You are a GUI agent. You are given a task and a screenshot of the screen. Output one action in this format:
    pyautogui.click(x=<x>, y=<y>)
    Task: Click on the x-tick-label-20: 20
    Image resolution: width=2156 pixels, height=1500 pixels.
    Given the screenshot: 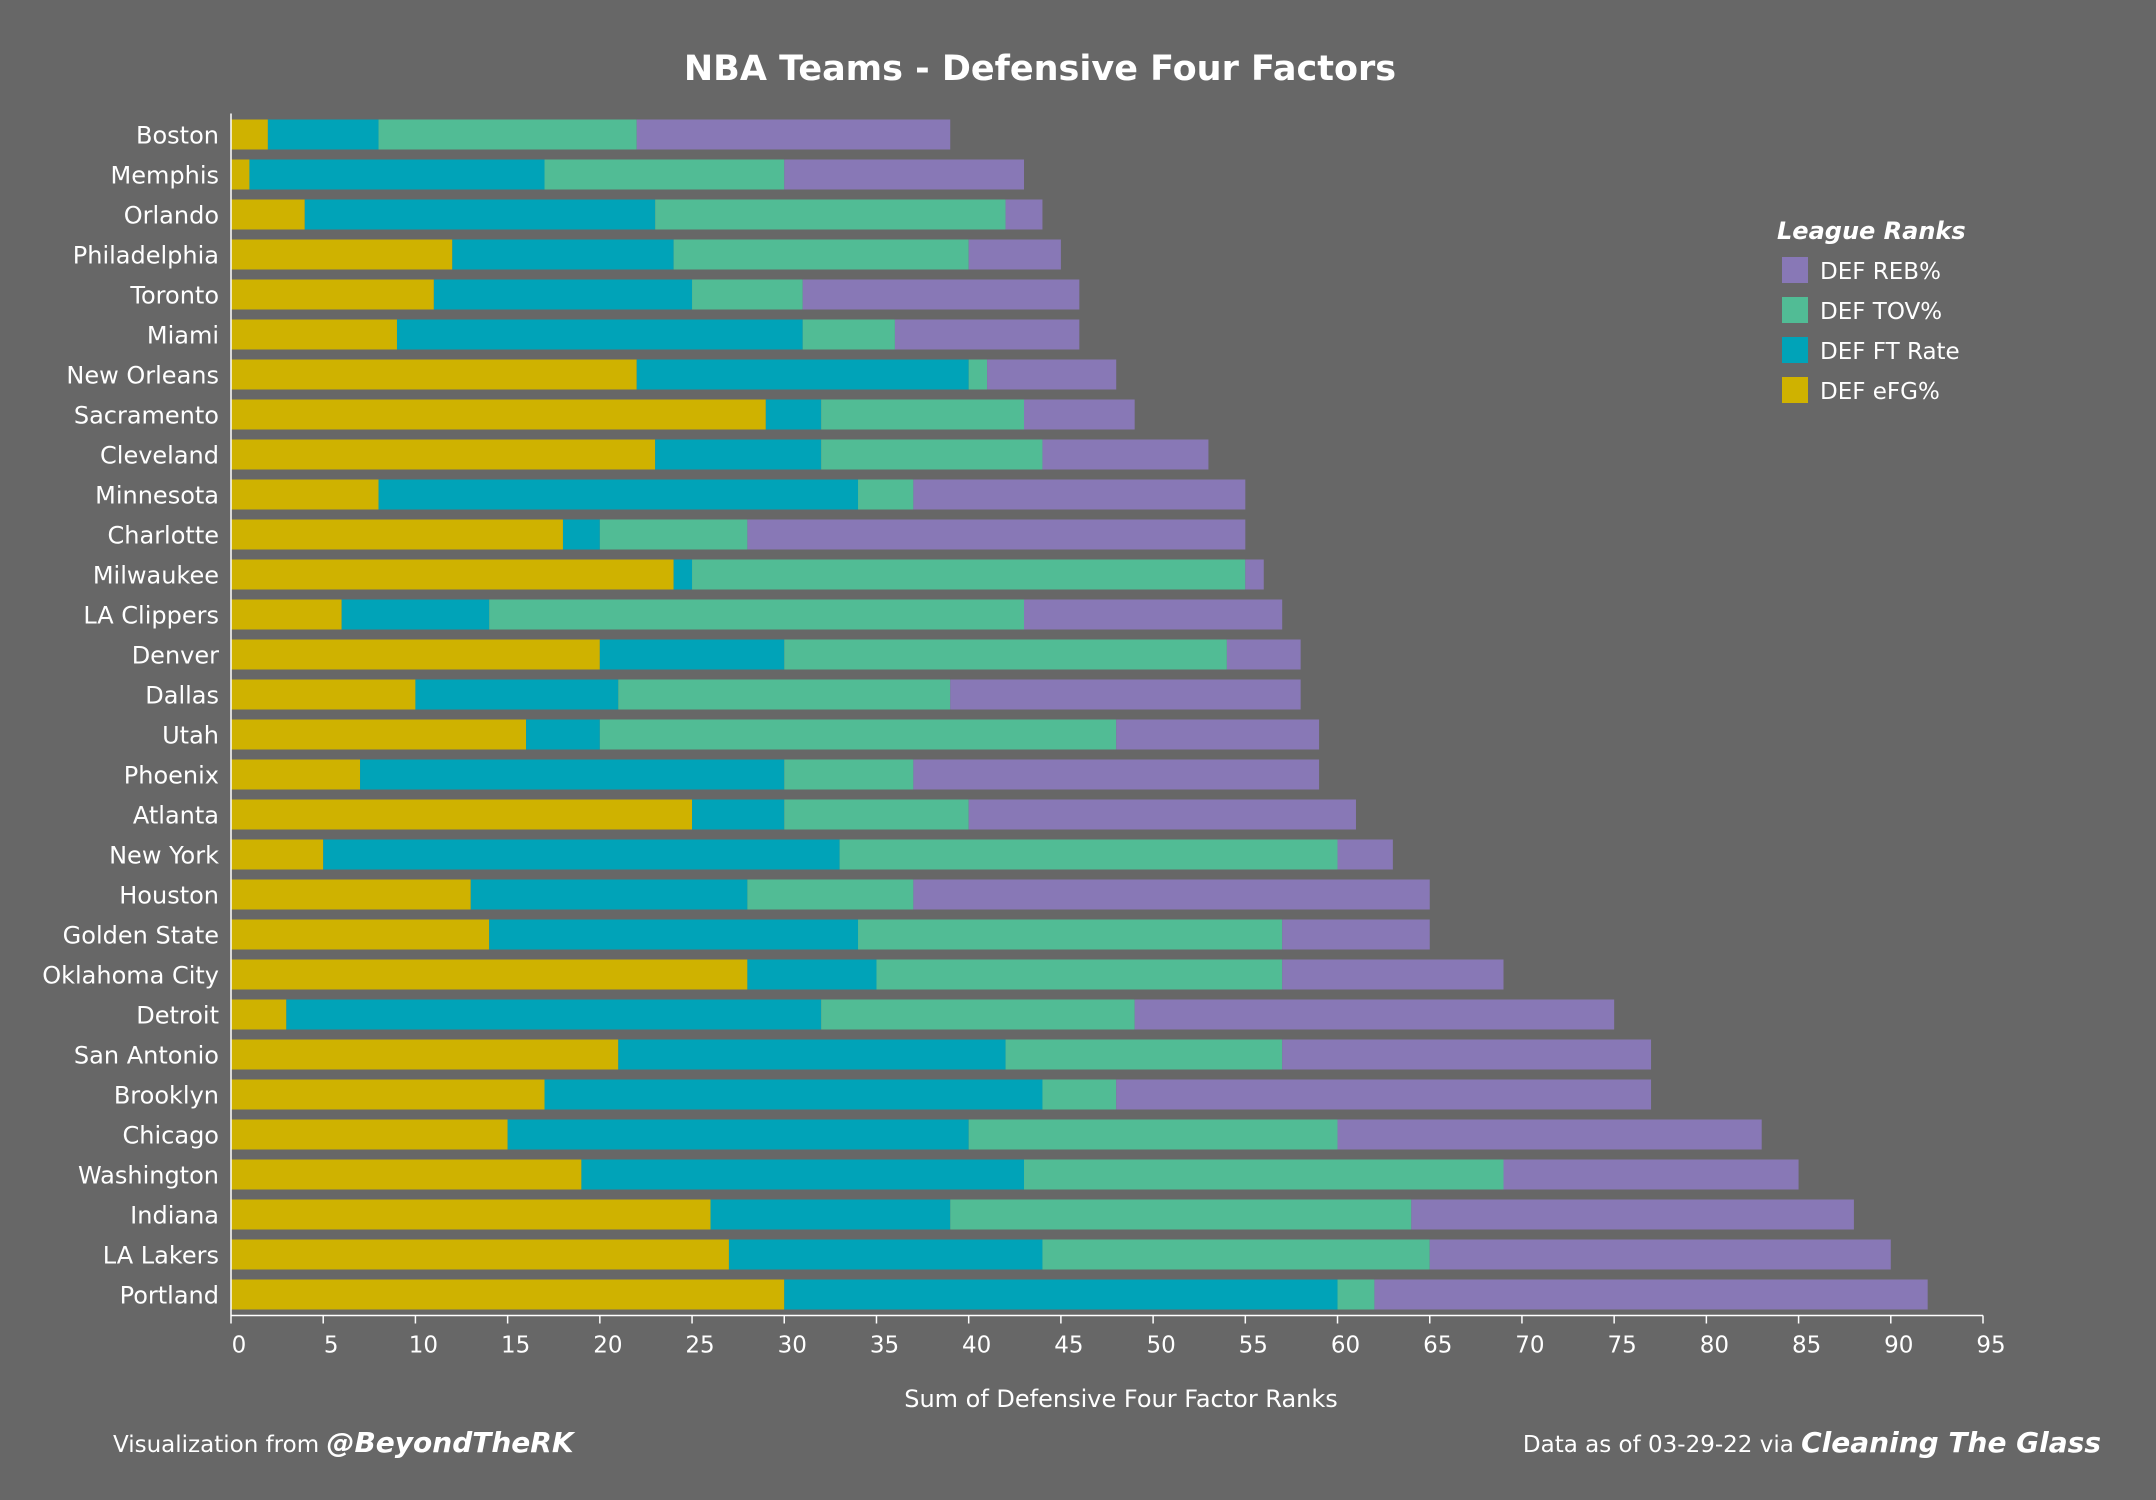 What is the action you would take?
    pyautogui.click(x=607, y=1346)
    